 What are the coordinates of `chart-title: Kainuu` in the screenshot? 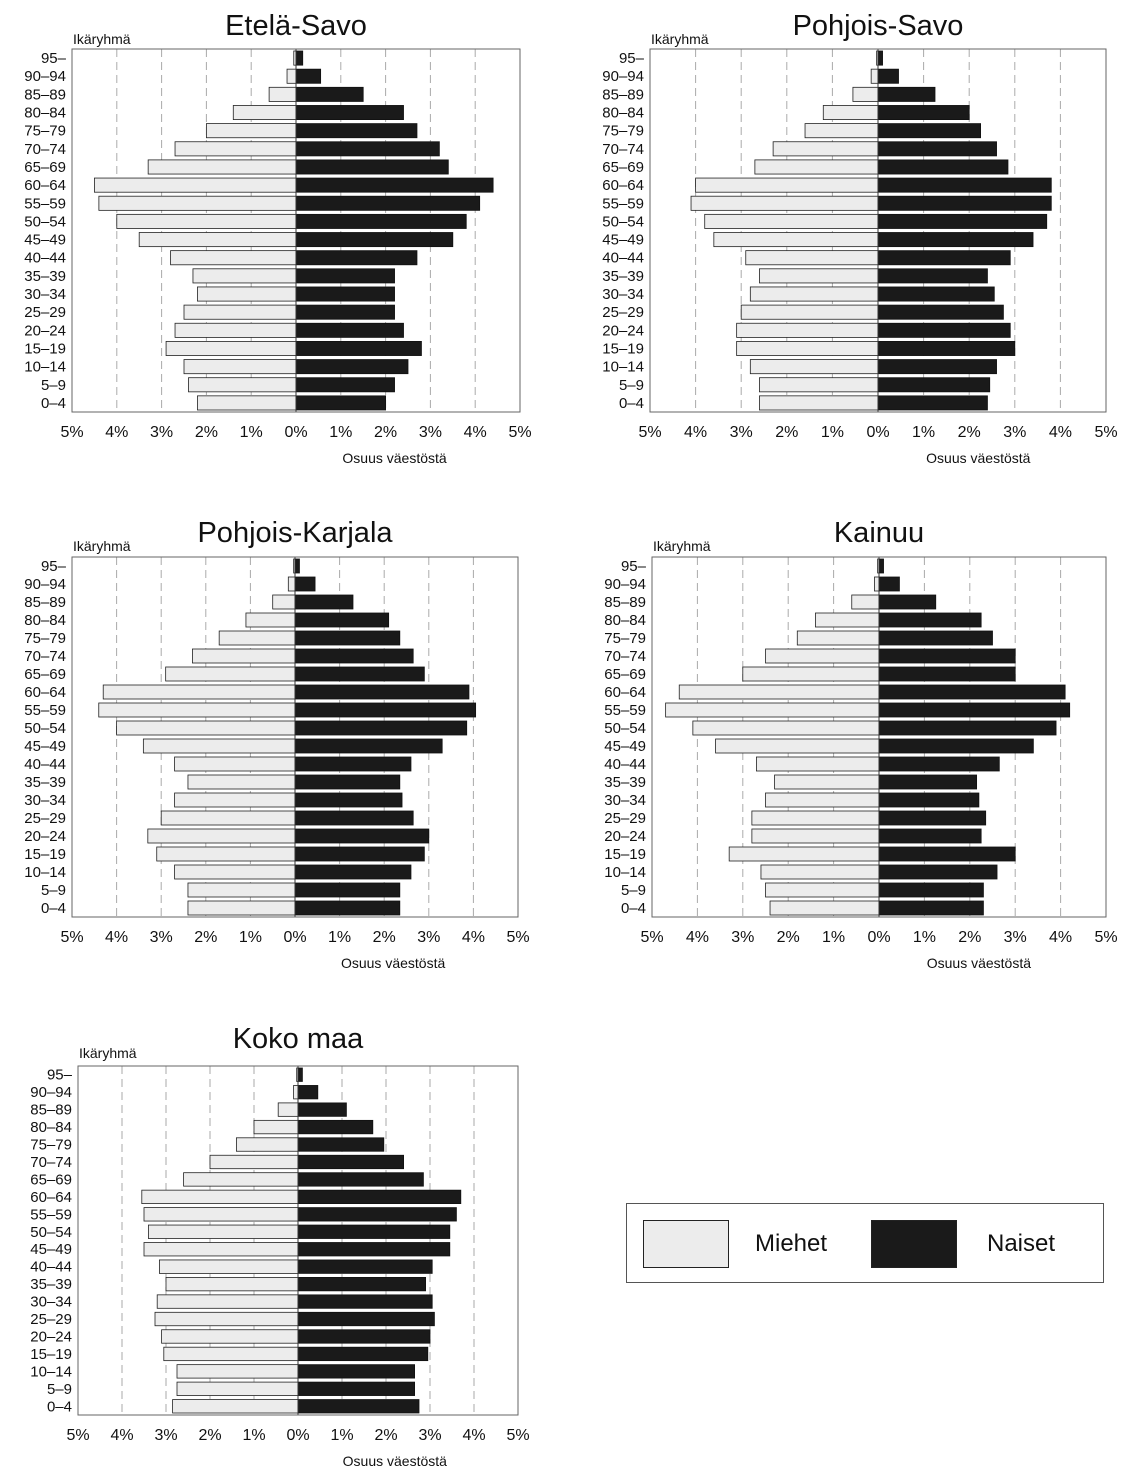 It's located at (879, 533).